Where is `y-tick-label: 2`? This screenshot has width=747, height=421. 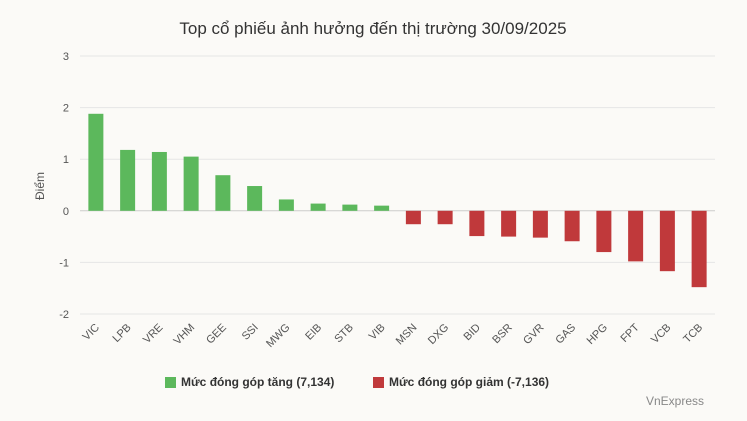 y-tick-label: 2 is located at coordinates (66, 109).